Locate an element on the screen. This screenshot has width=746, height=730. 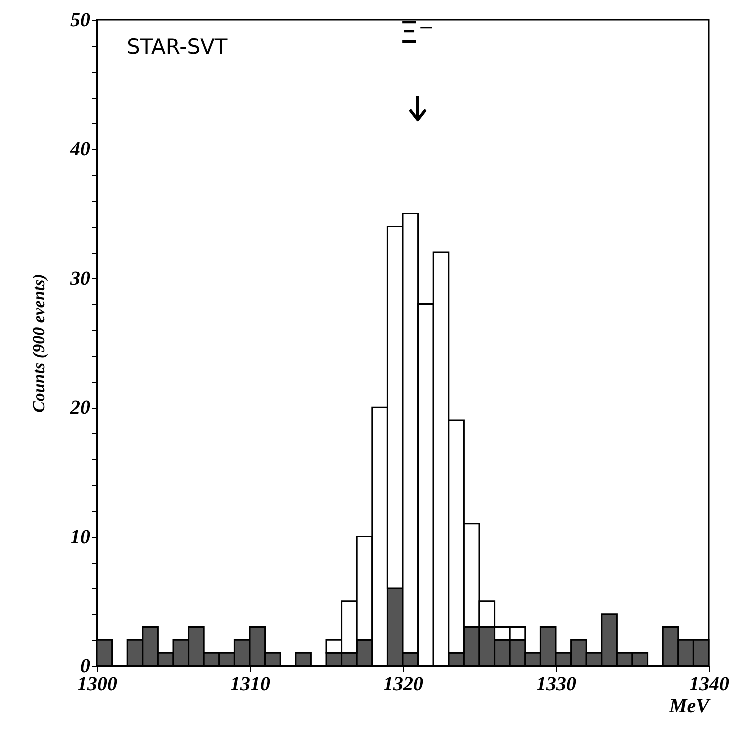
annotation: Ξ⁻ is located at coordinates (417, 33).